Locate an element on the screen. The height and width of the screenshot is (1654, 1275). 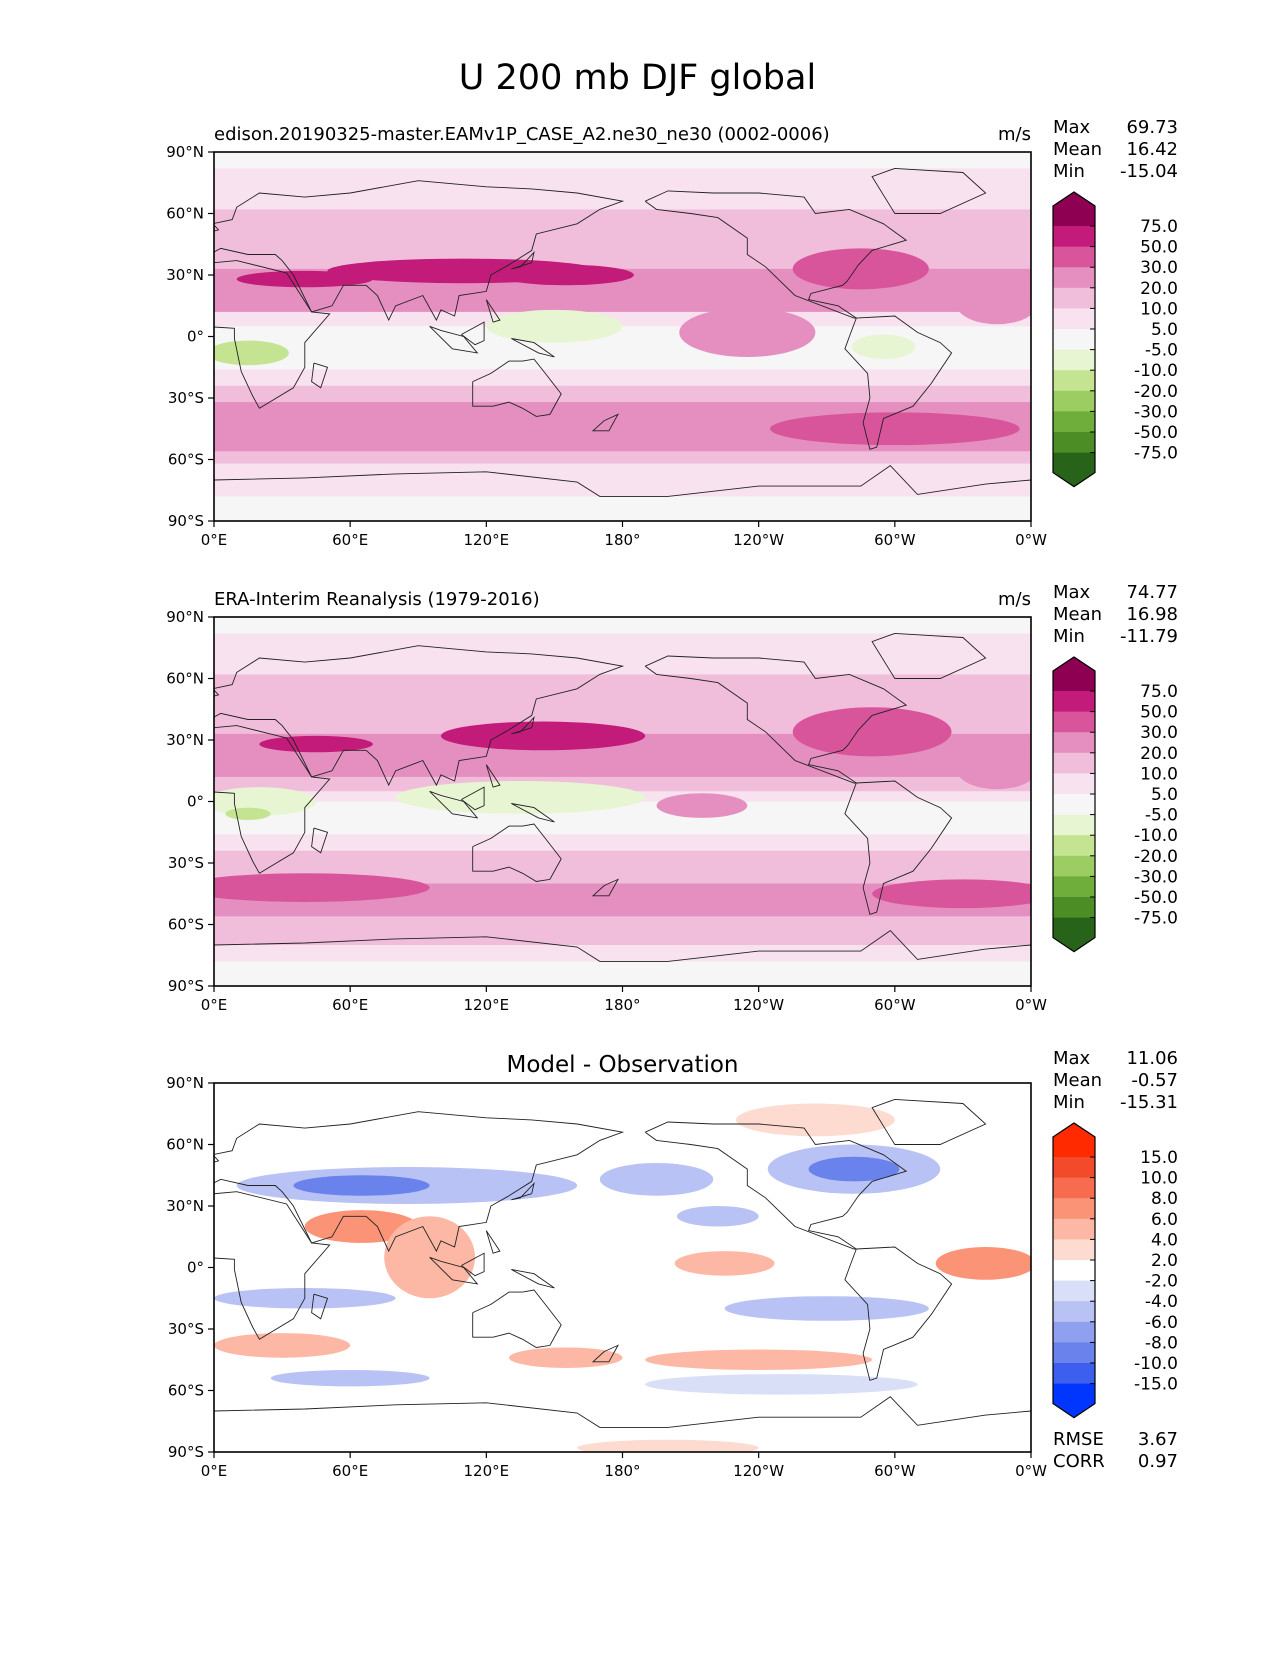
stat-value: -15.04 is located at coordinates (1149, 171).